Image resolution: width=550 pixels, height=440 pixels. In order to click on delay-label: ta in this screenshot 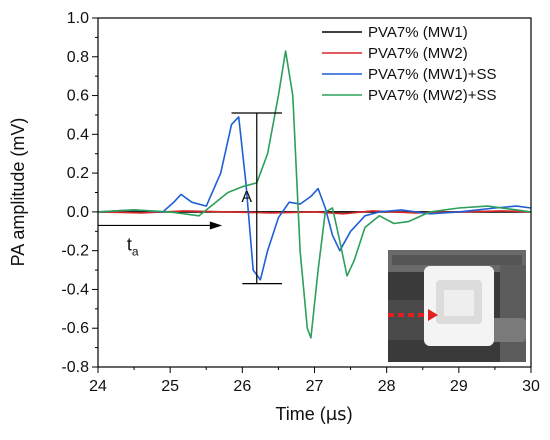, I will do `click(133, 247)`.